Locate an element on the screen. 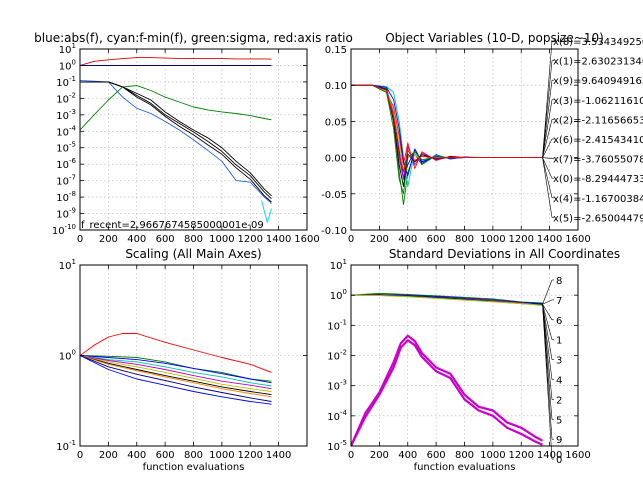 The image size is (643, 496). y-tick-label-exp: 0 is located at coordinates (74, 353).